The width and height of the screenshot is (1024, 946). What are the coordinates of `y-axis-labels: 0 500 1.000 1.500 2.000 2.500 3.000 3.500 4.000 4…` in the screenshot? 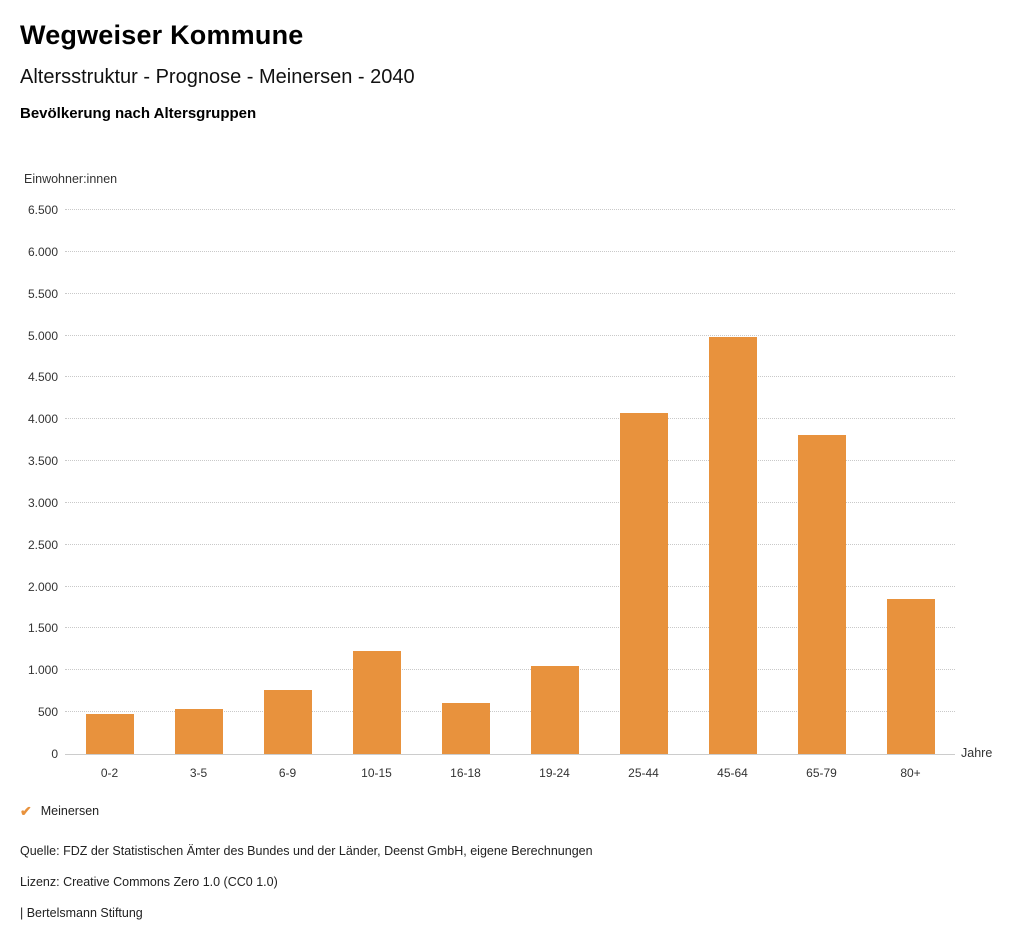 It's located at (29, 482).